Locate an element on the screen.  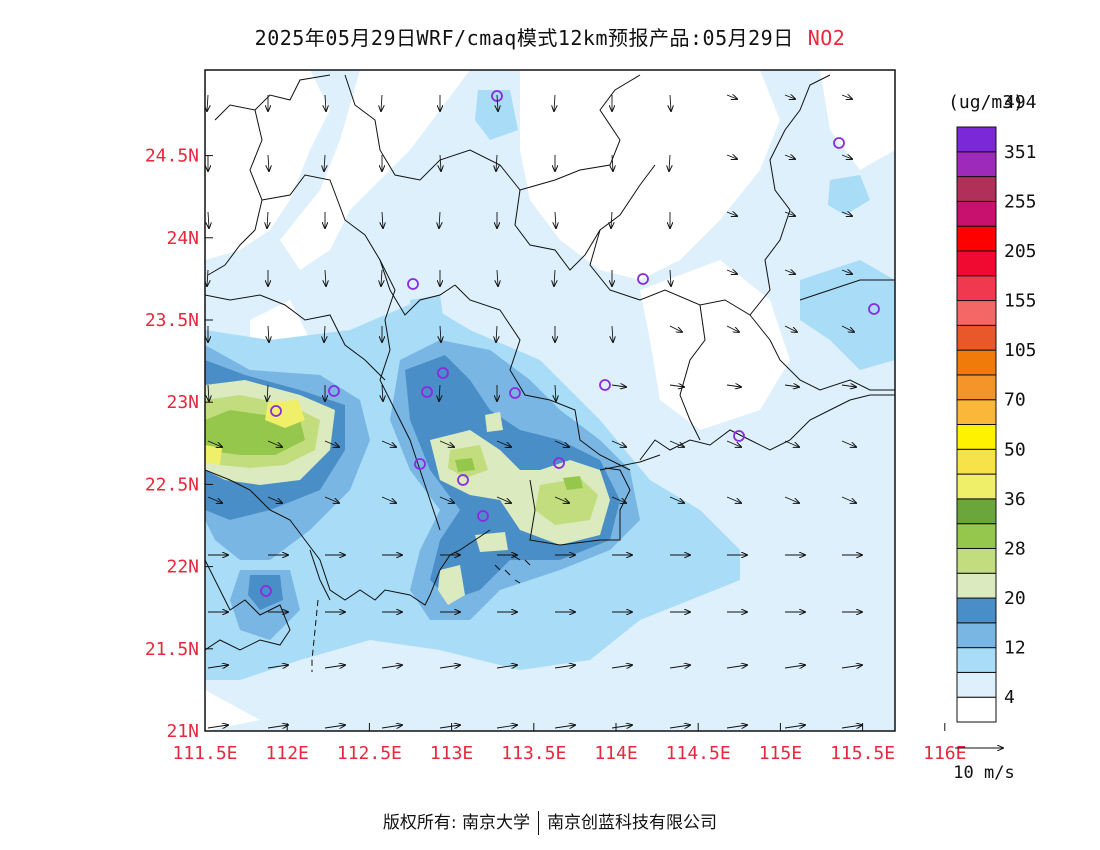
y-tick-label: 21.5N is located at coordinates (172, 649).